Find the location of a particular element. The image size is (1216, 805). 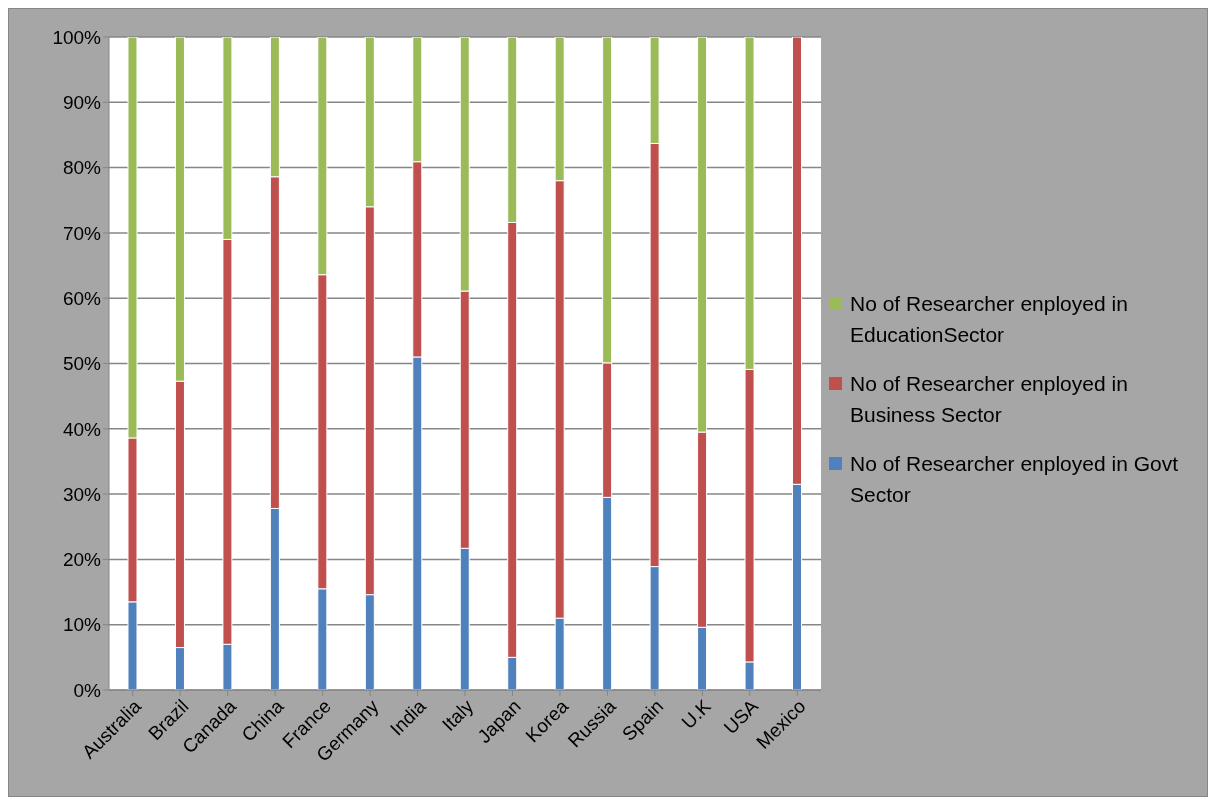

x-tick-label: Italy is located at coordinates (457, 715).